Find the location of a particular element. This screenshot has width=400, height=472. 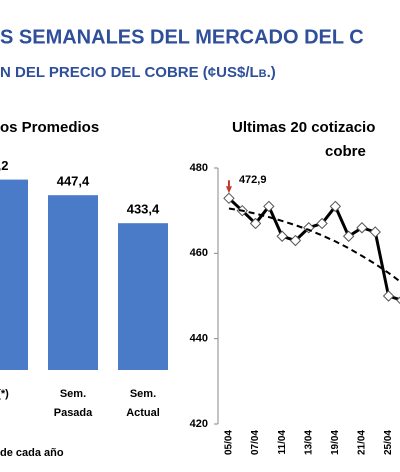

x-tick-label: 19/04 is located at coordinates (335, 442).